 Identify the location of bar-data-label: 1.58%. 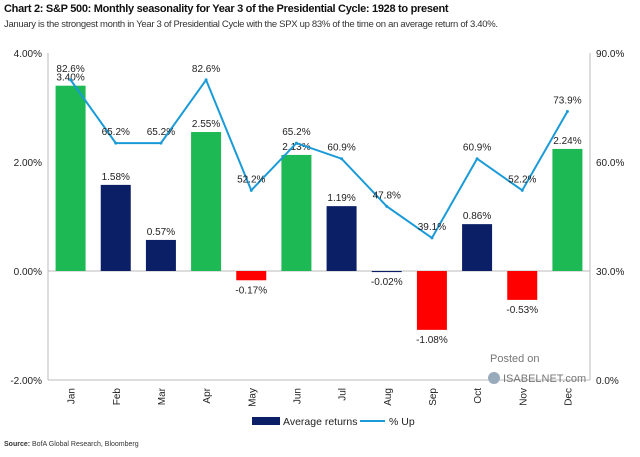
(116, 177).